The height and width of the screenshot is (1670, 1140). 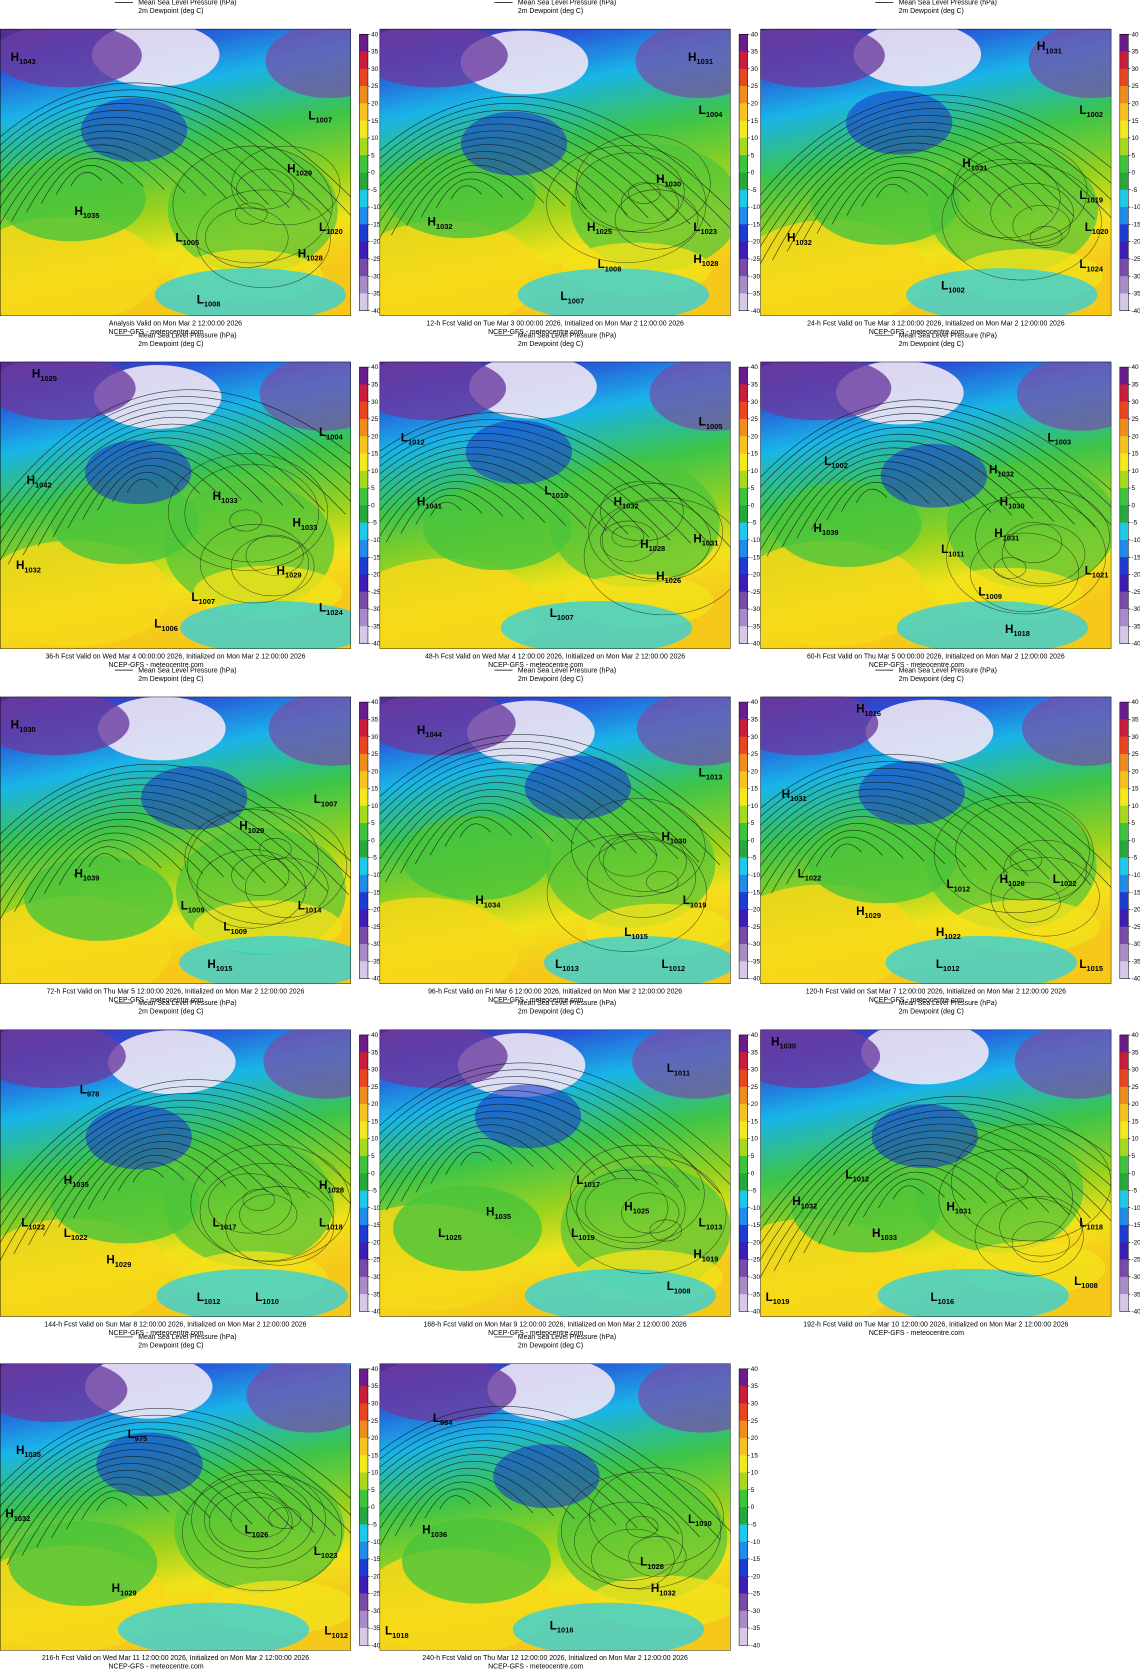 What do you see at coordinates (1095, 1227) in the screenshot?
I see `center-value: 1018` at bounding box center [1095, 1227].